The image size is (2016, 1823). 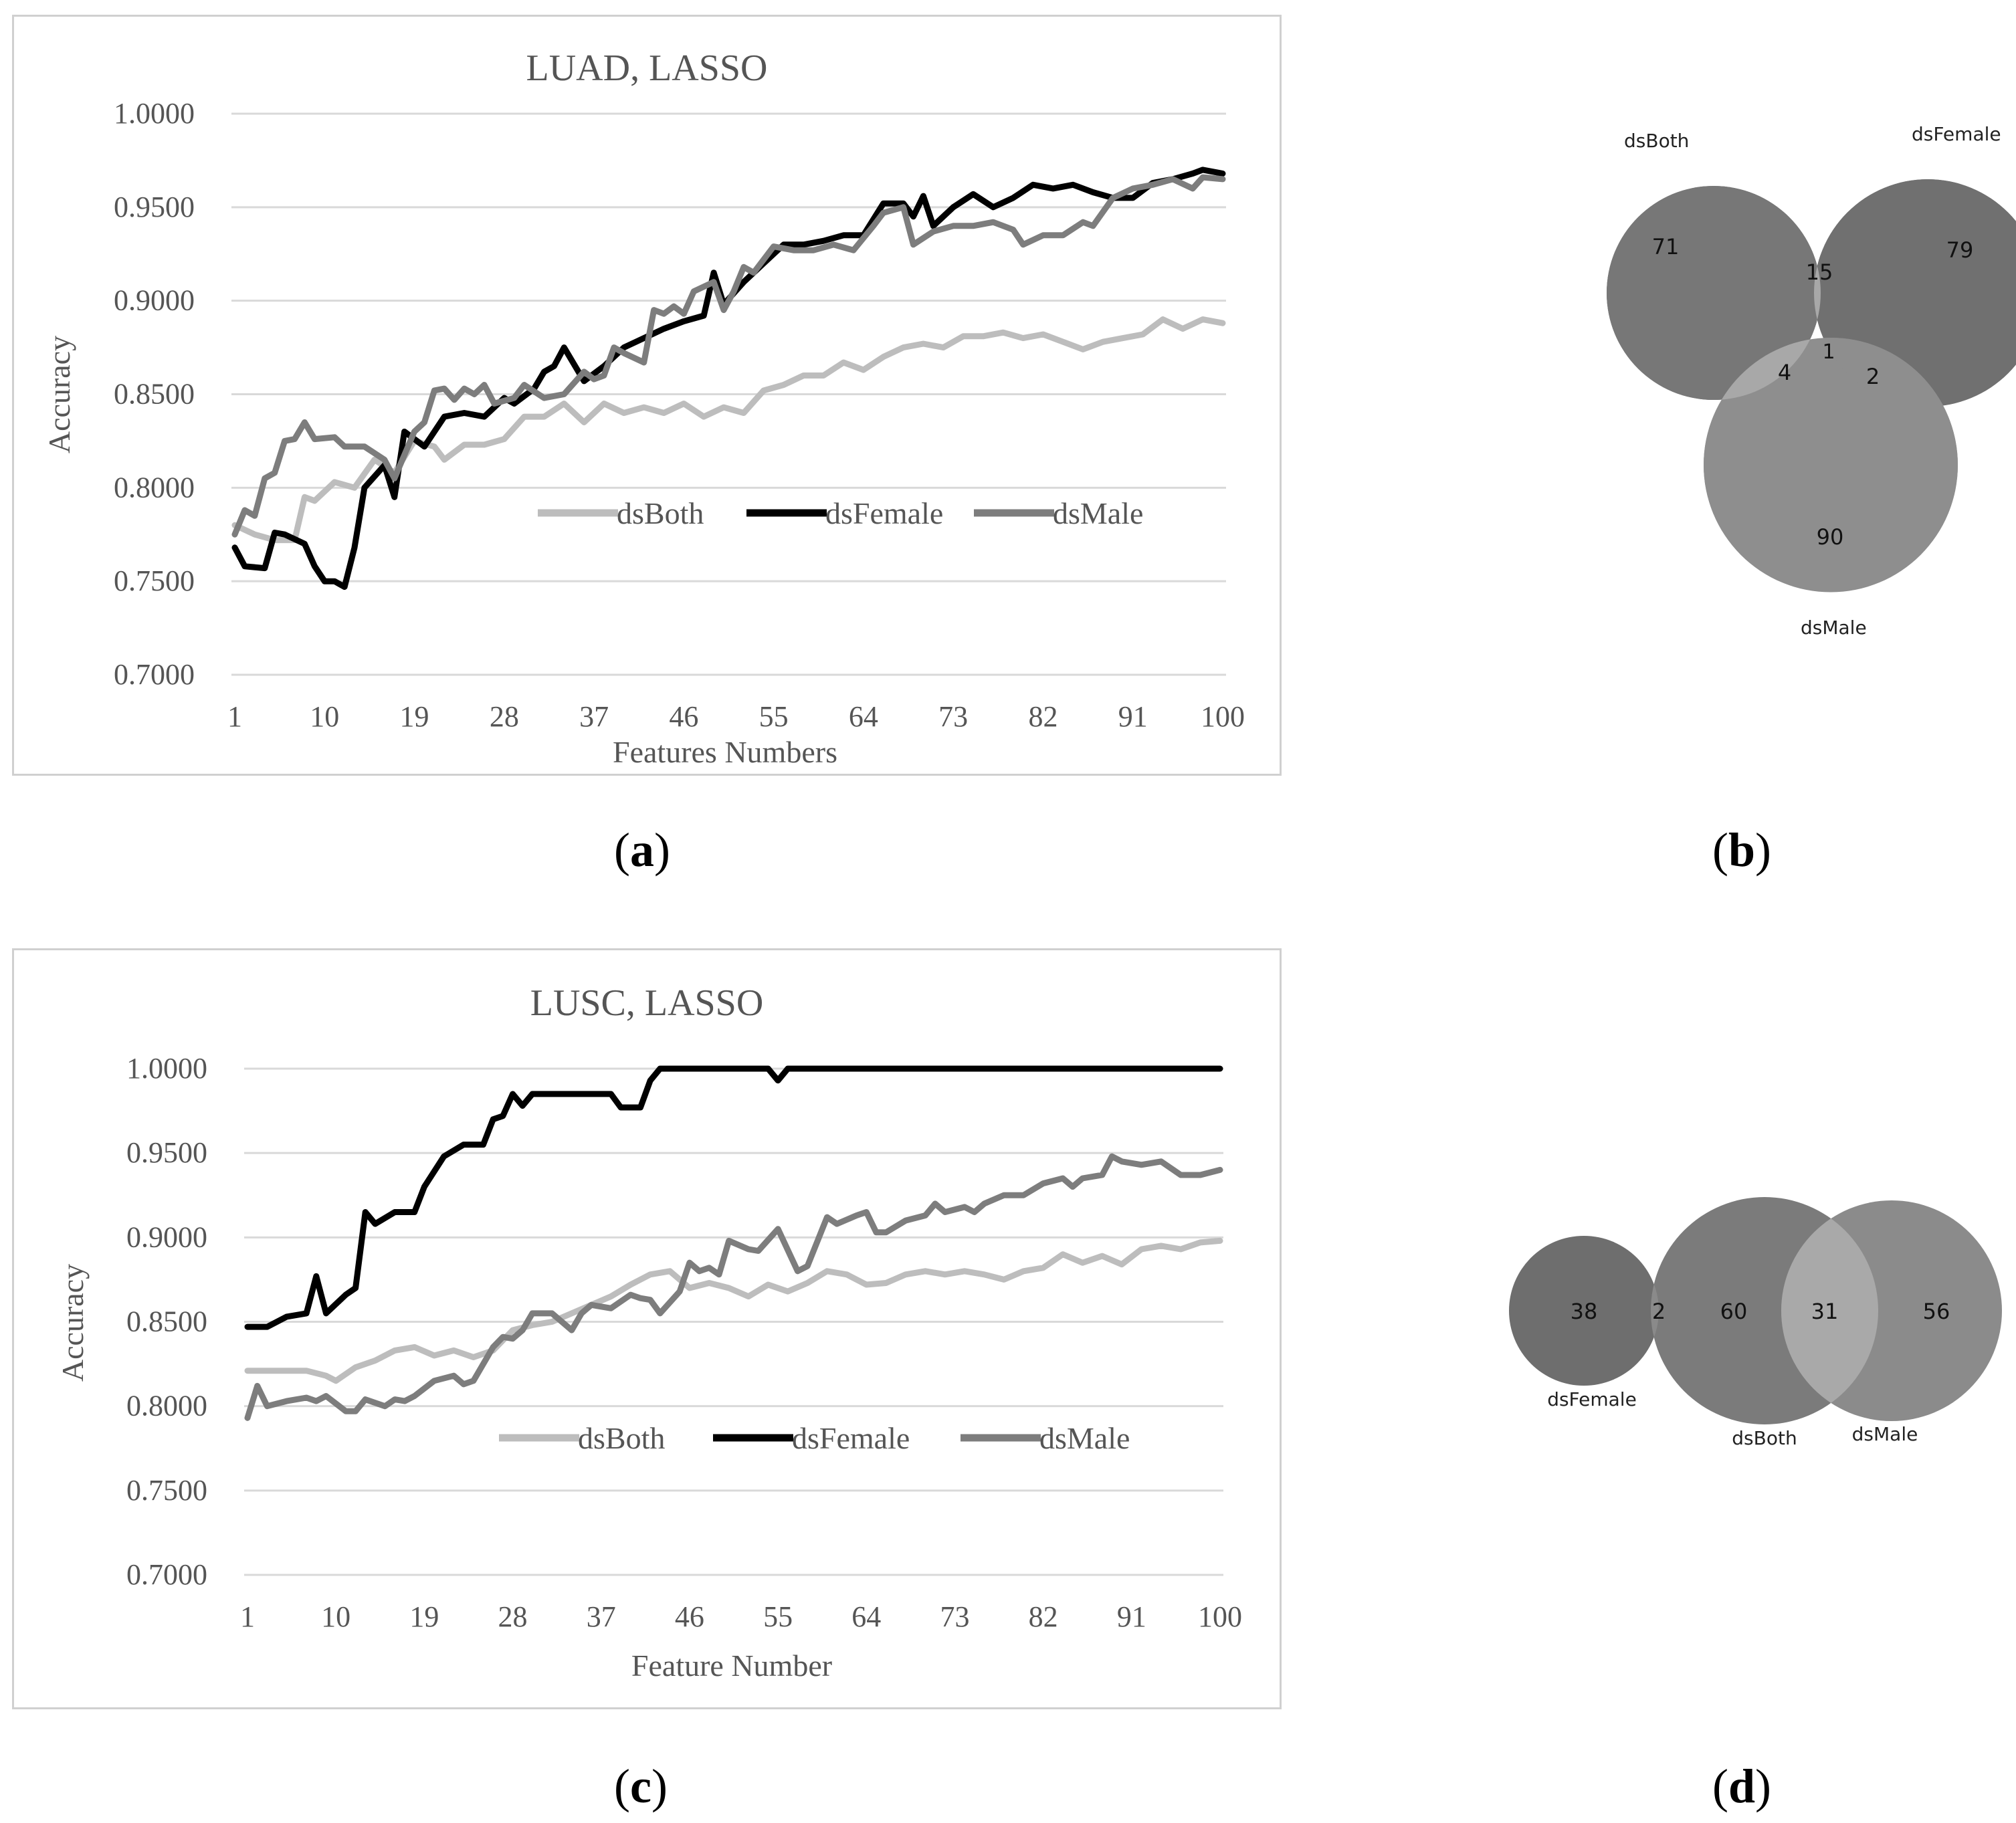 What do you see at coordinates (166, 1152) in the screenshot?
I see `chart-c-y-tick-label: 0.9500` at bounding box center [166, 1152].